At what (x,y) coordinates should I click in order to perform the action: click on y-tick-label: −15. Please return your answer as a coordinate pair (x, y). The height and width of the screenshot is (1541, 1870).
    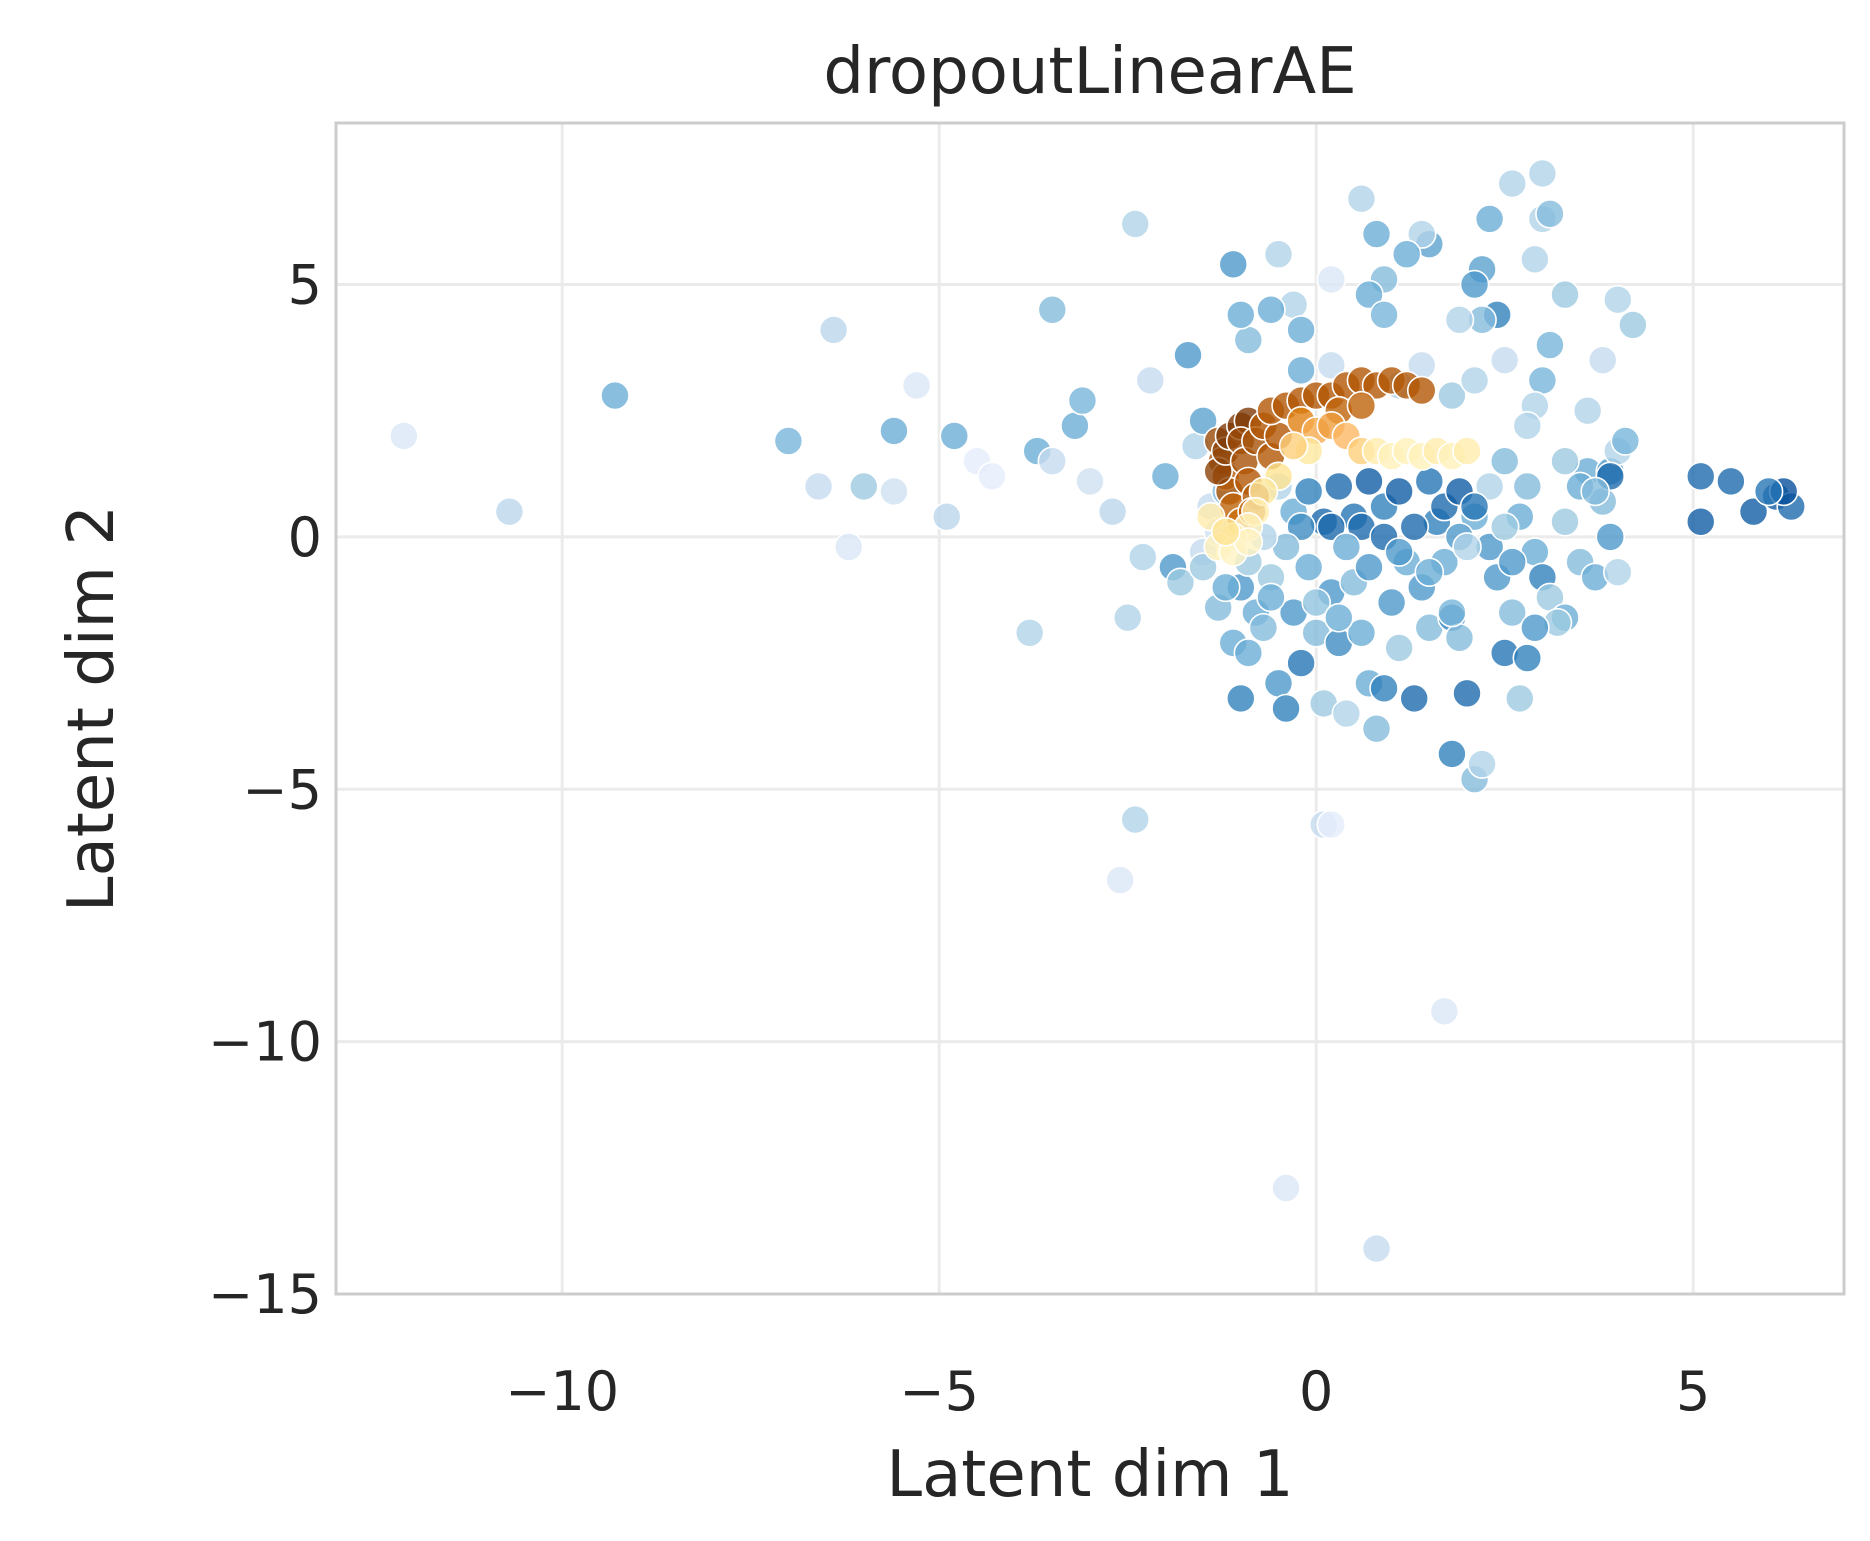
    Looking at the image, I should click on (265, 1294).